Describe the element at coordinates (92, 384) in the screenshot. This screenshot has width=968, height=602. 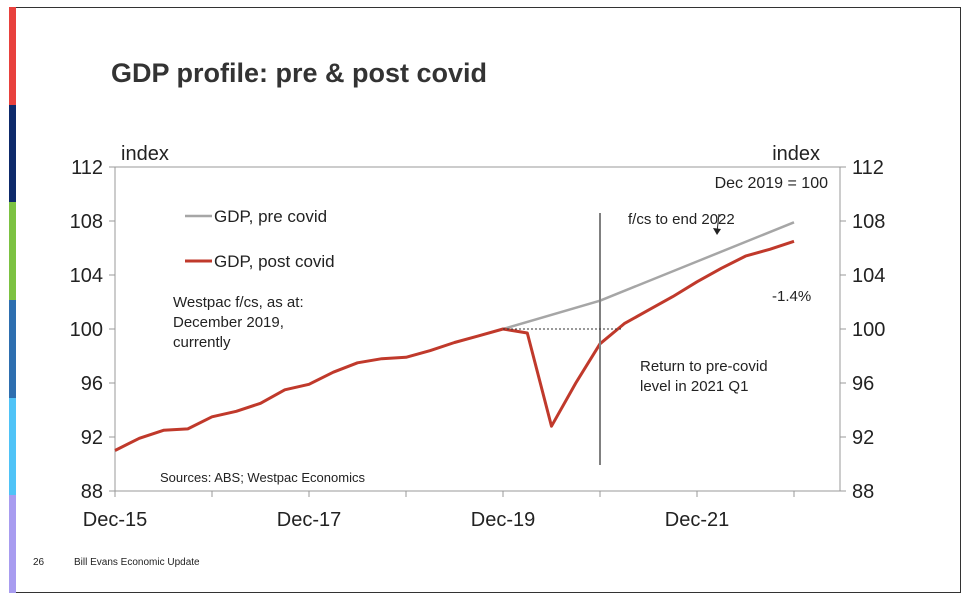
I see `y-tick-label-left: 96` at that location.